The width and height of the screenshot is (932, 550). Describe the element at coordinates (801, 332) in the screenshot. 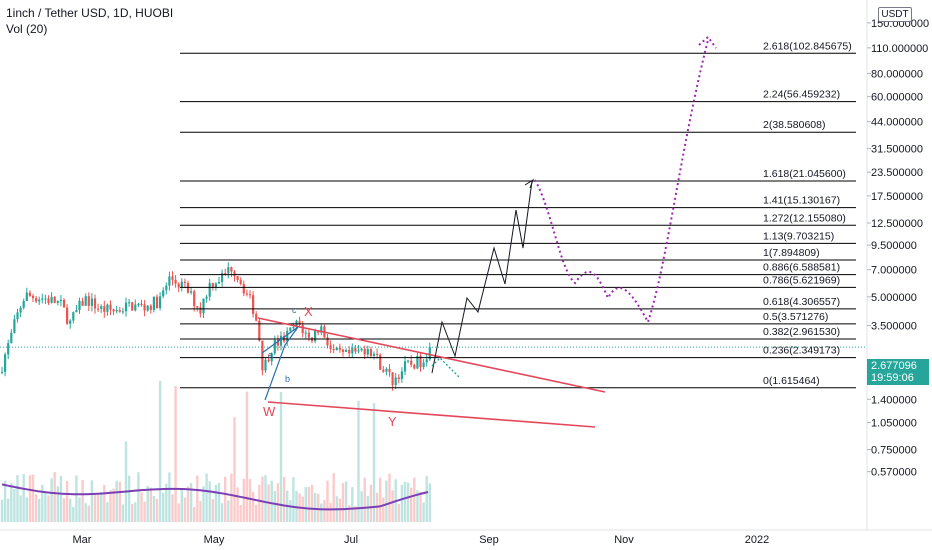

I see `fib-level-label: 0.382(2.961530)` at that location.